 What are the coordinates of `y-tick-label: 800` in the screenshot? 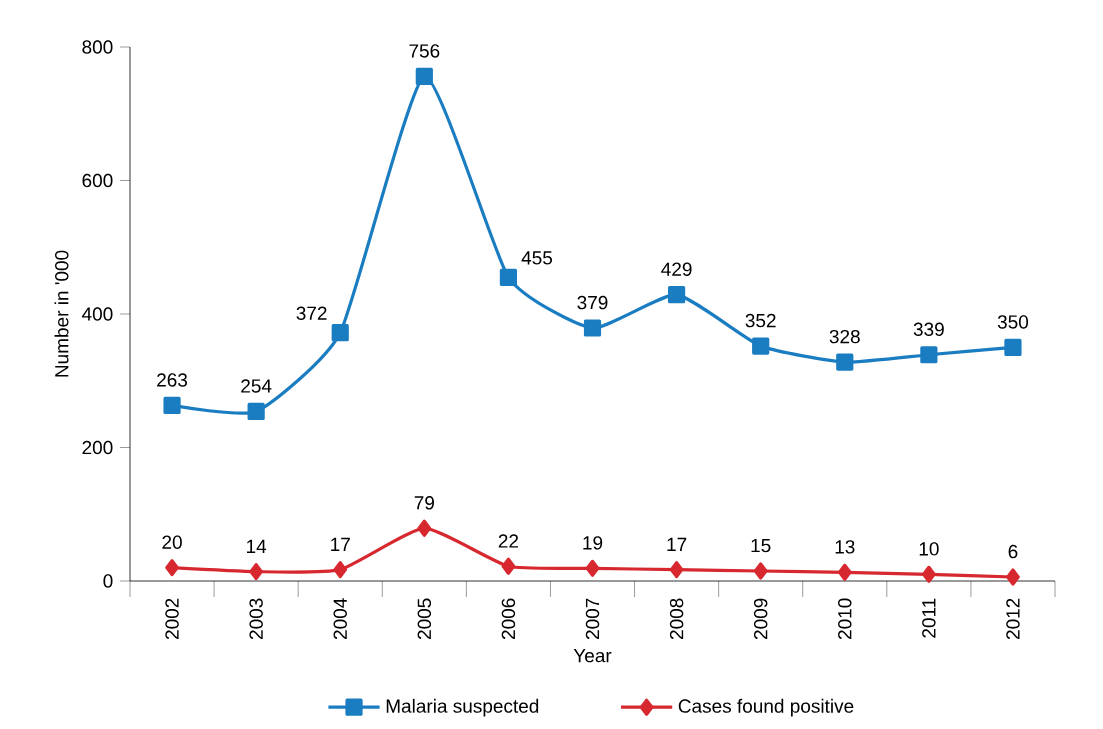 It's located at (97, 47).